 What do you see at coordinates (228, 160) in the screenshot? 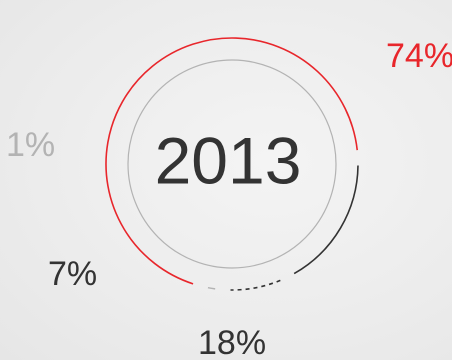
I see `center-year-label: 2013` at bounding box center [228, 160].